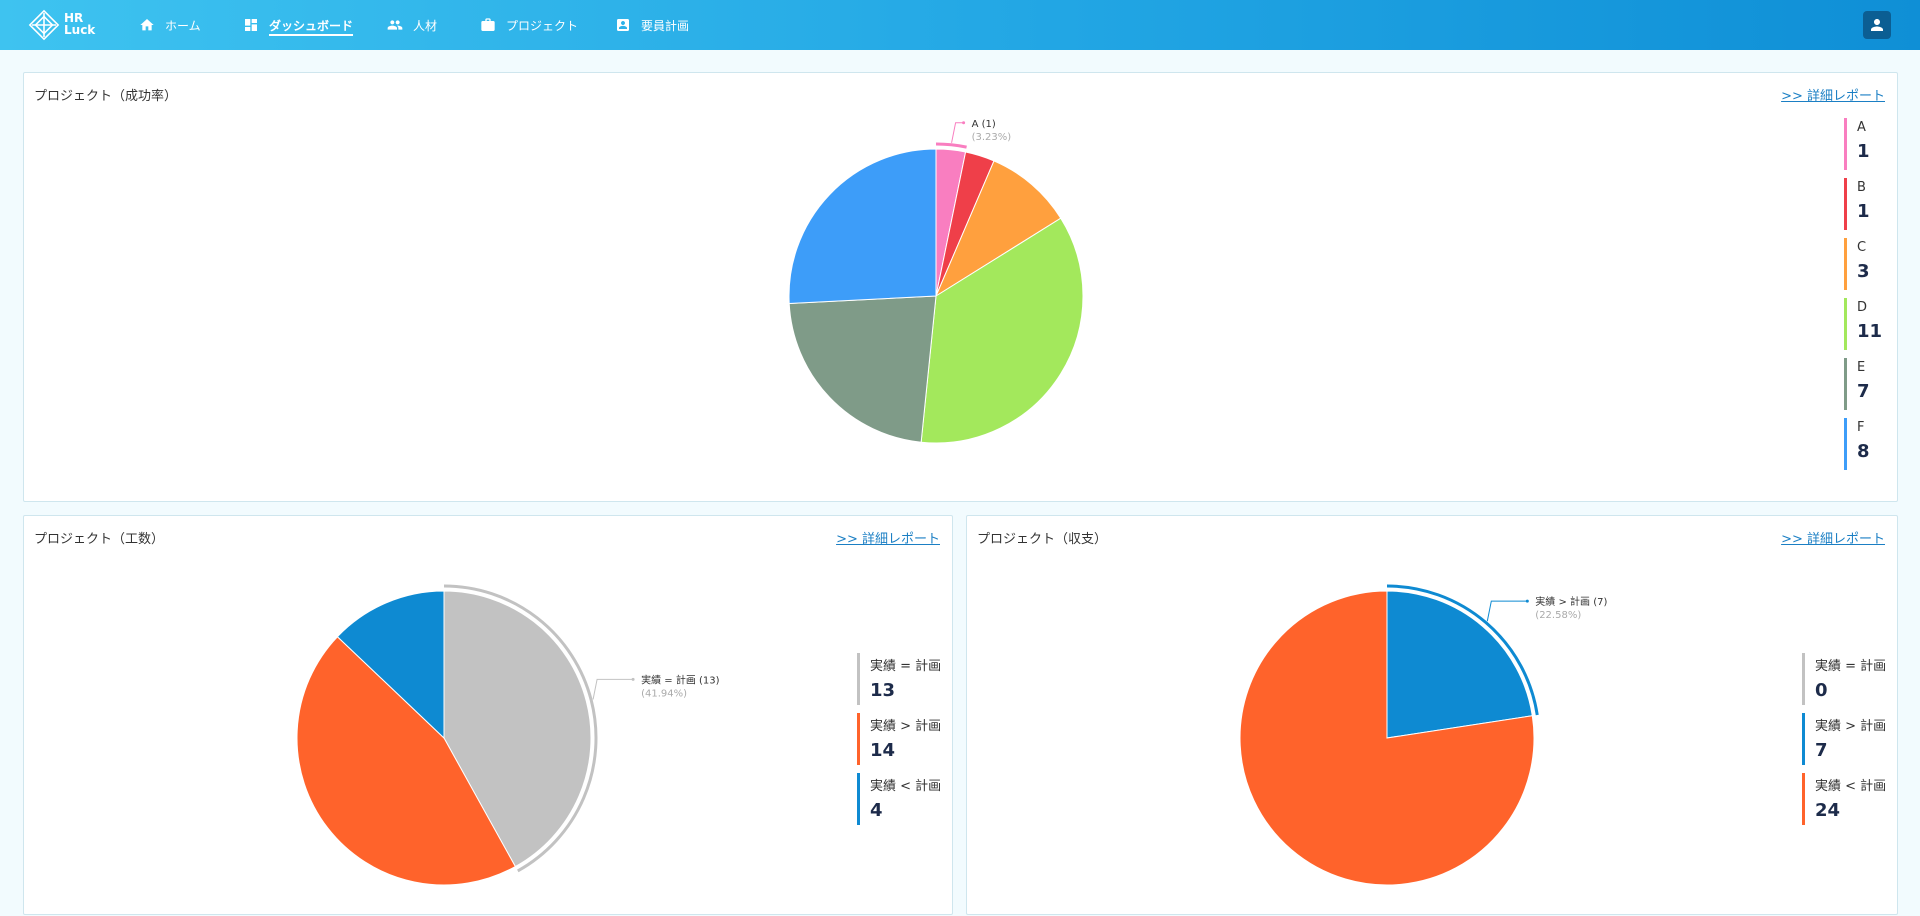 The width and height of the screenshot is (1920, 916). What do you see at coordinates (1844, 799) in the screenshot?
I see `legend-item: 実績 < 計画 24` at bounding box center [1844, 799].